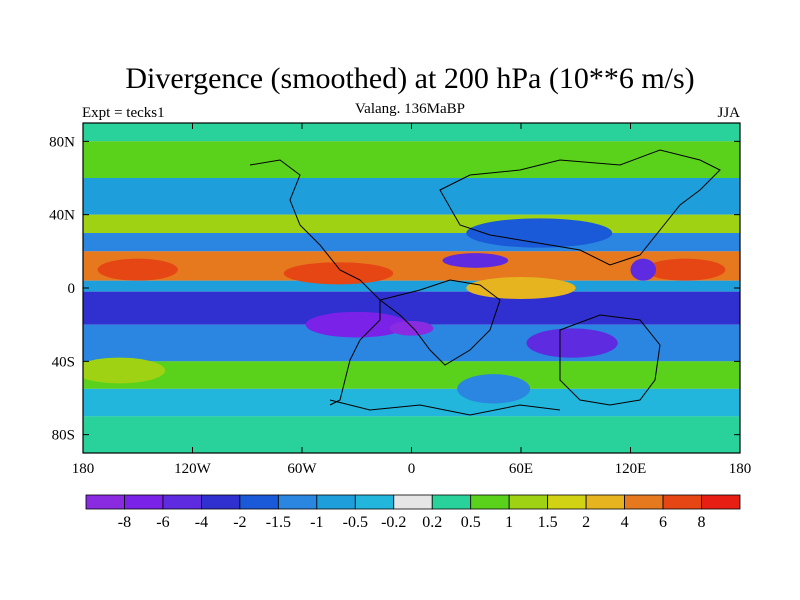 The height and width of the screenshot is (600, 800). Describe the element at coordinates (162, 522) in the screenshot. I see `colorbar-label: -6` at that location.